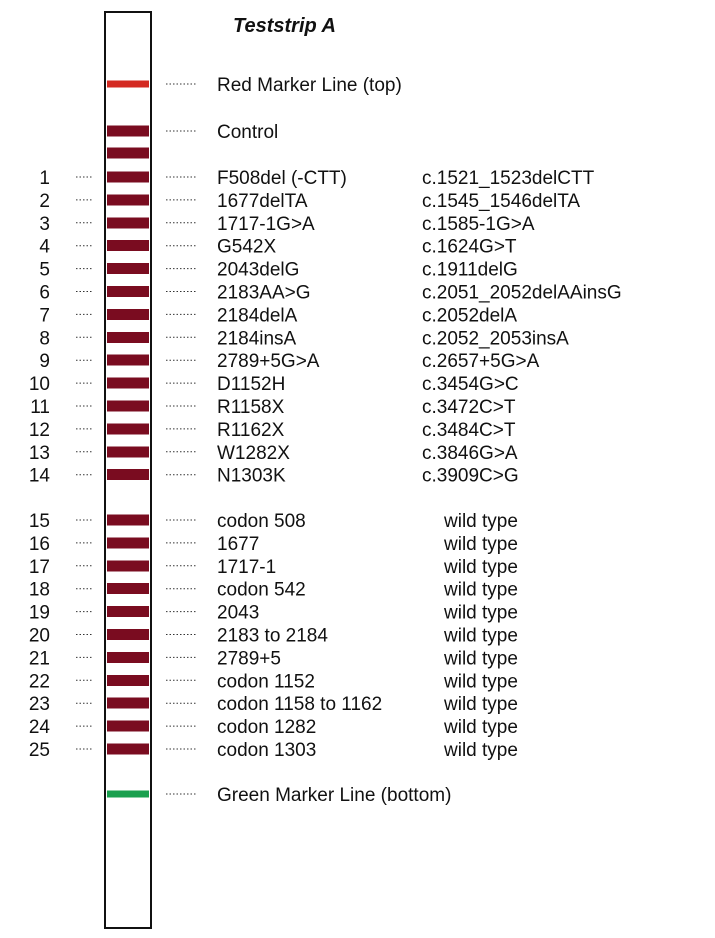 Image resolution: width=715 pixels, height=938 pixels. I want to click on mutation-hgvs: c.3454G>C, so click(470, 384).